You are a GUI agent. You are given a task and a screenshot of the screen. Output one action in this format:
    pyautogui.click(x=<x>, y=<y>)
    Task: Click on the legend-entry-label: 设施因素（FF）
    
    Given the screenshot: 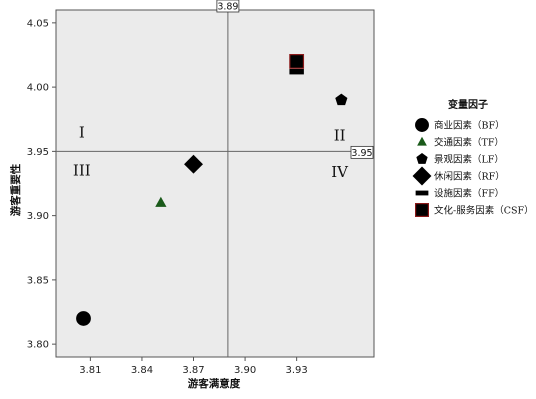 What is the action you would take?
    pyautogui.click(x=469, y=194)
    